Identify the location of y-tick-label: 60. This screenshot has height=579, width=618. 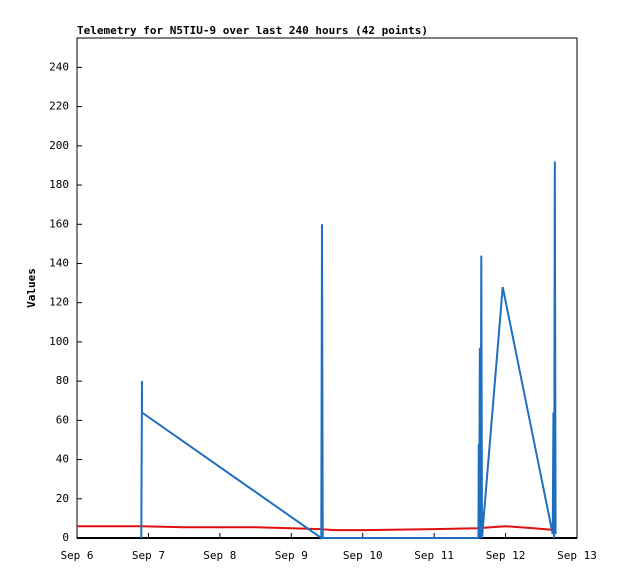
(62, 419).